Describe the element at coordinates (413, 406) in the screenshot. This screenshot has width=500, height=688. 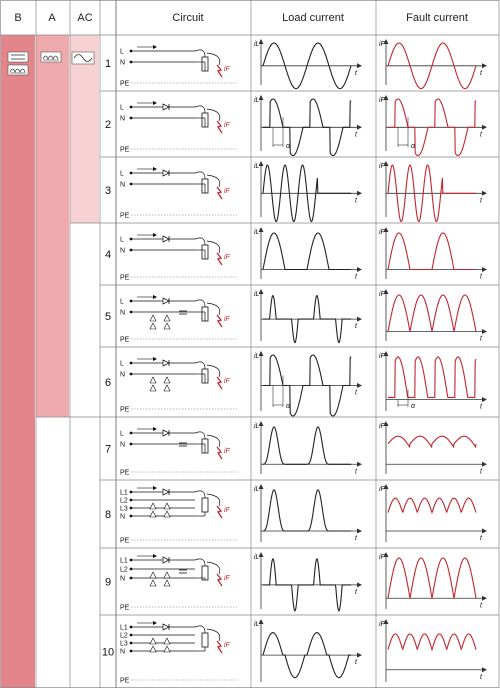
I see `fault-plot-alpha-label: α` at that location.